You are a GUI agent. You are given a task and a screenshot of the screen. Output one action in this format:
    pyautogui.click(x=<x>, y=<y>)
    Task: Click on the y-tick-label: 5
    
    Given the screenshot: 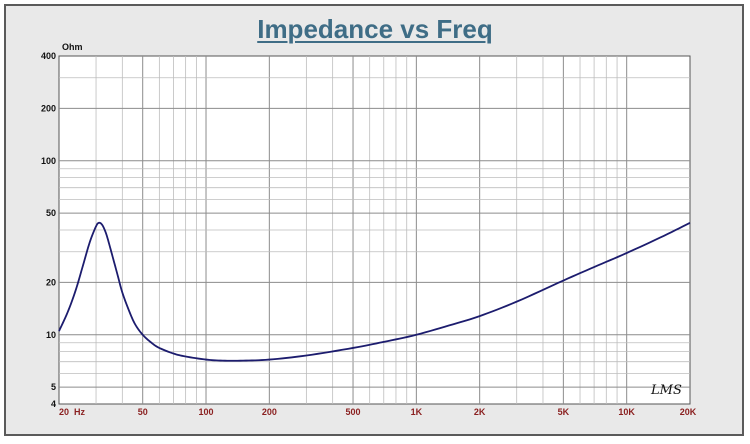 What is the action you would take?
    pyautogui.click(x=53, y=387)
    